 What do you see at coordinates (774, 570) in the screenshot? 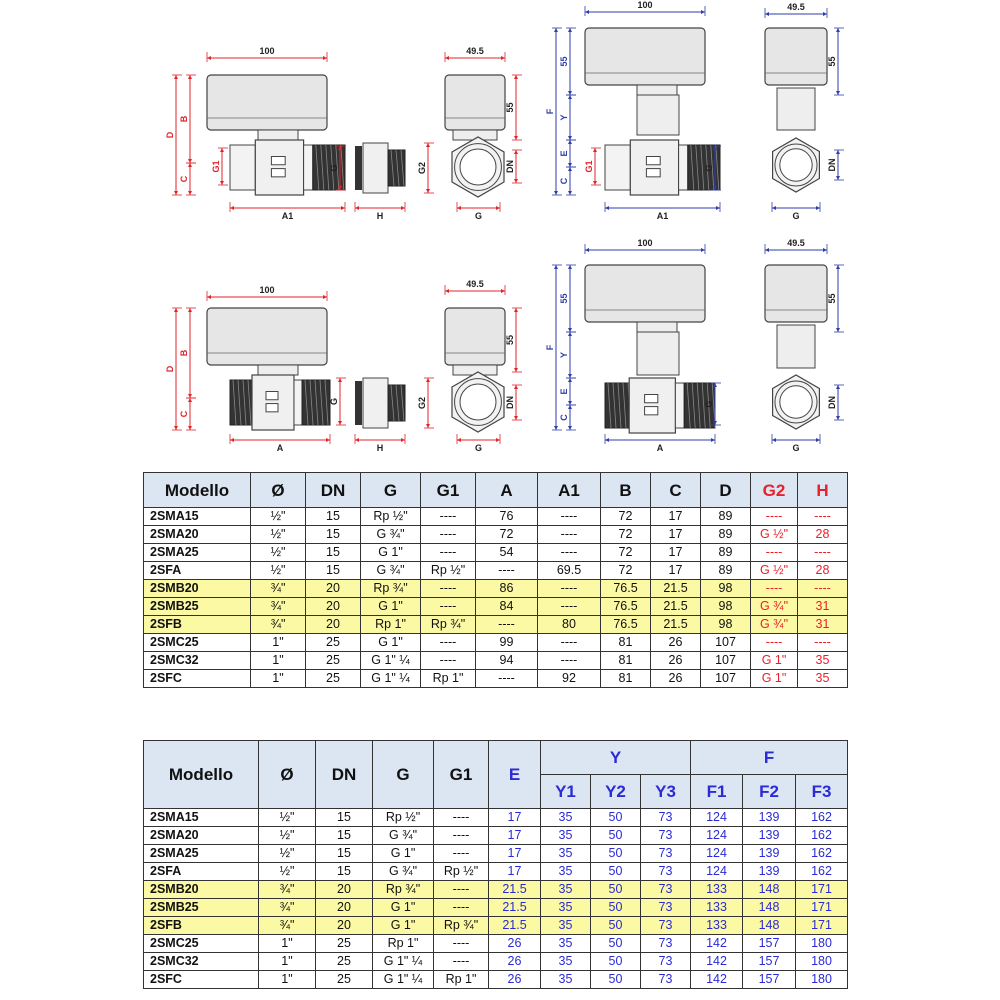
I see `table-cell: G ½"` at bounding box center [774, 570].